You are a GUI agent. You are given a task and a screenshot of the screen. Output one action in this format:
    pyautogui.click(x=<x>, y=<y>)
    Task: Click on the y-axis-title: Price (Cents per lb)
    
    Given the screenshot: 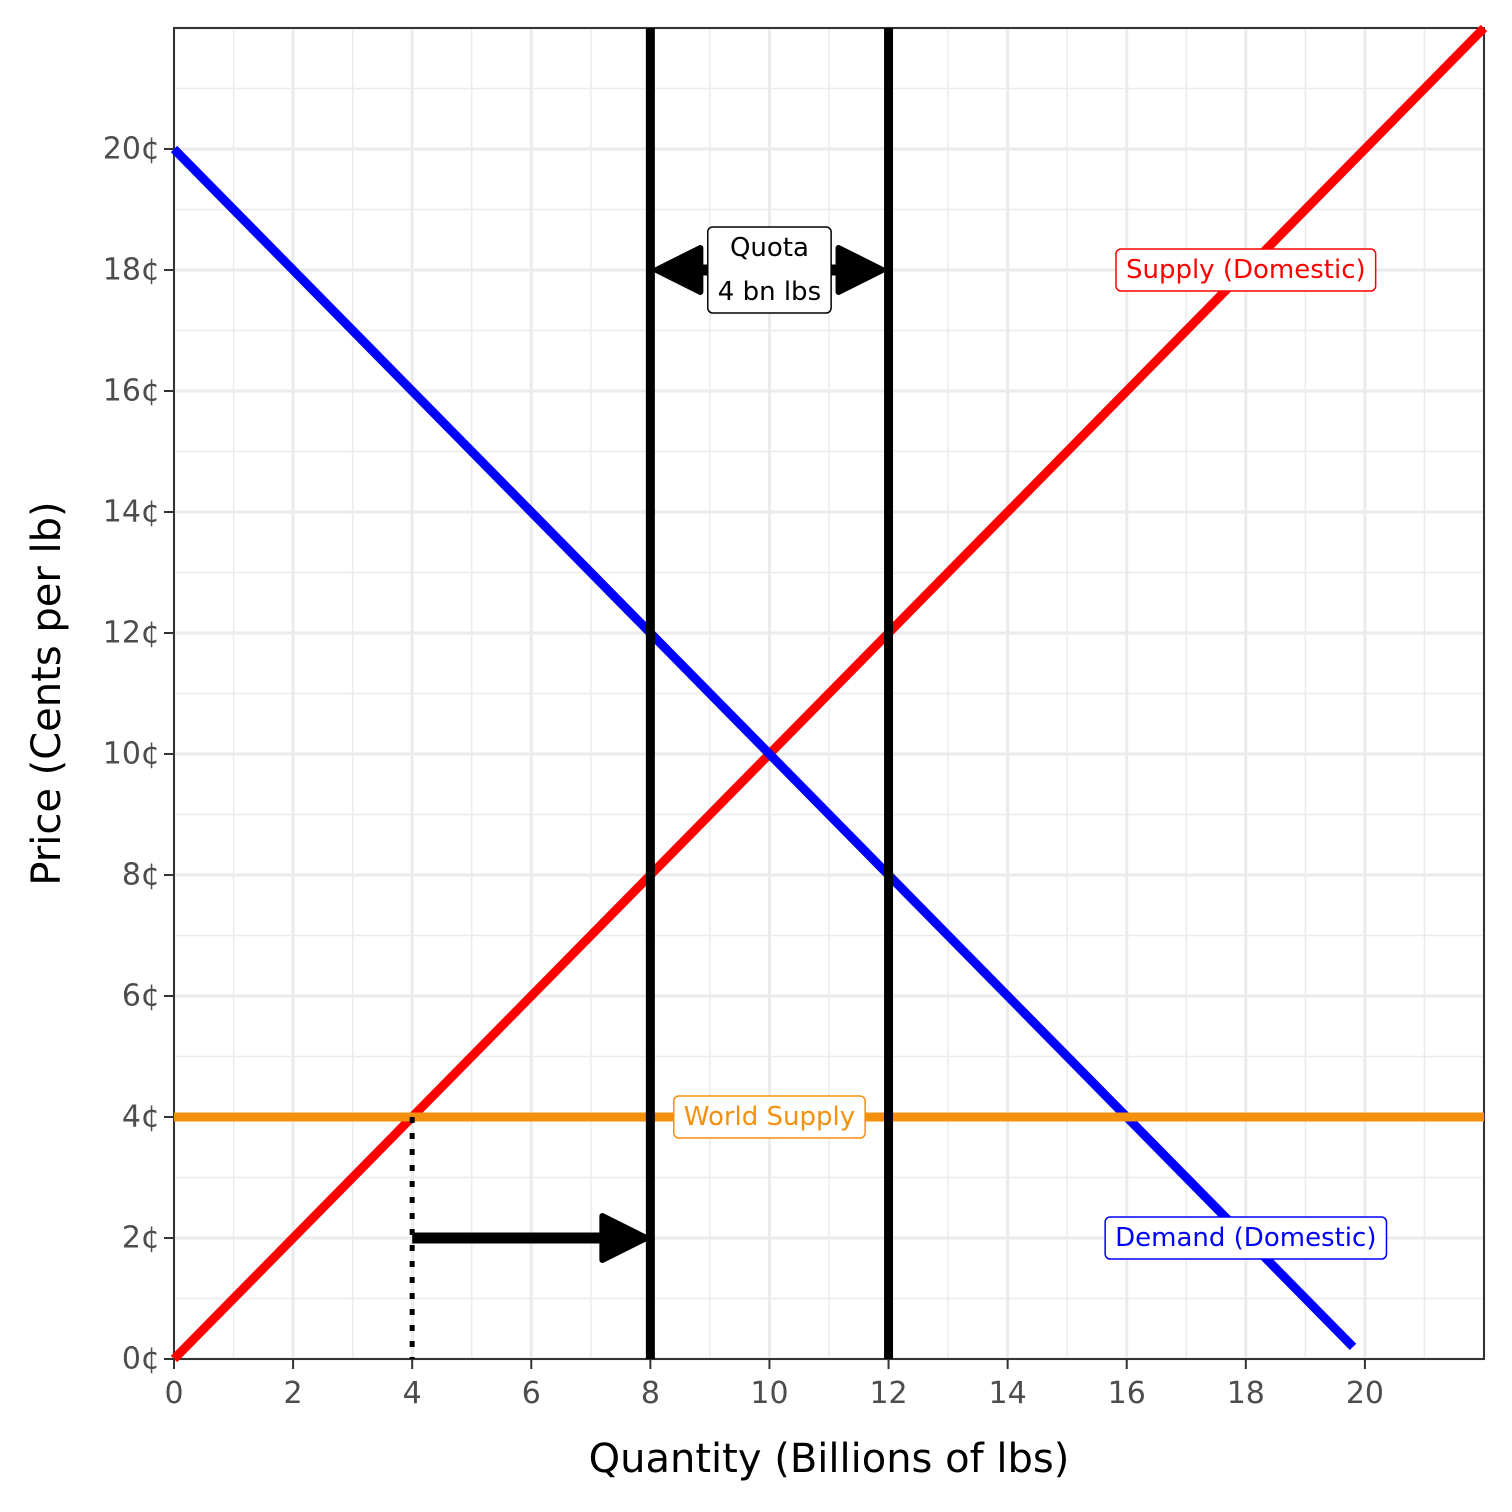 What is the action you would take?
    pyautogui.click(x=47, y=693)
    